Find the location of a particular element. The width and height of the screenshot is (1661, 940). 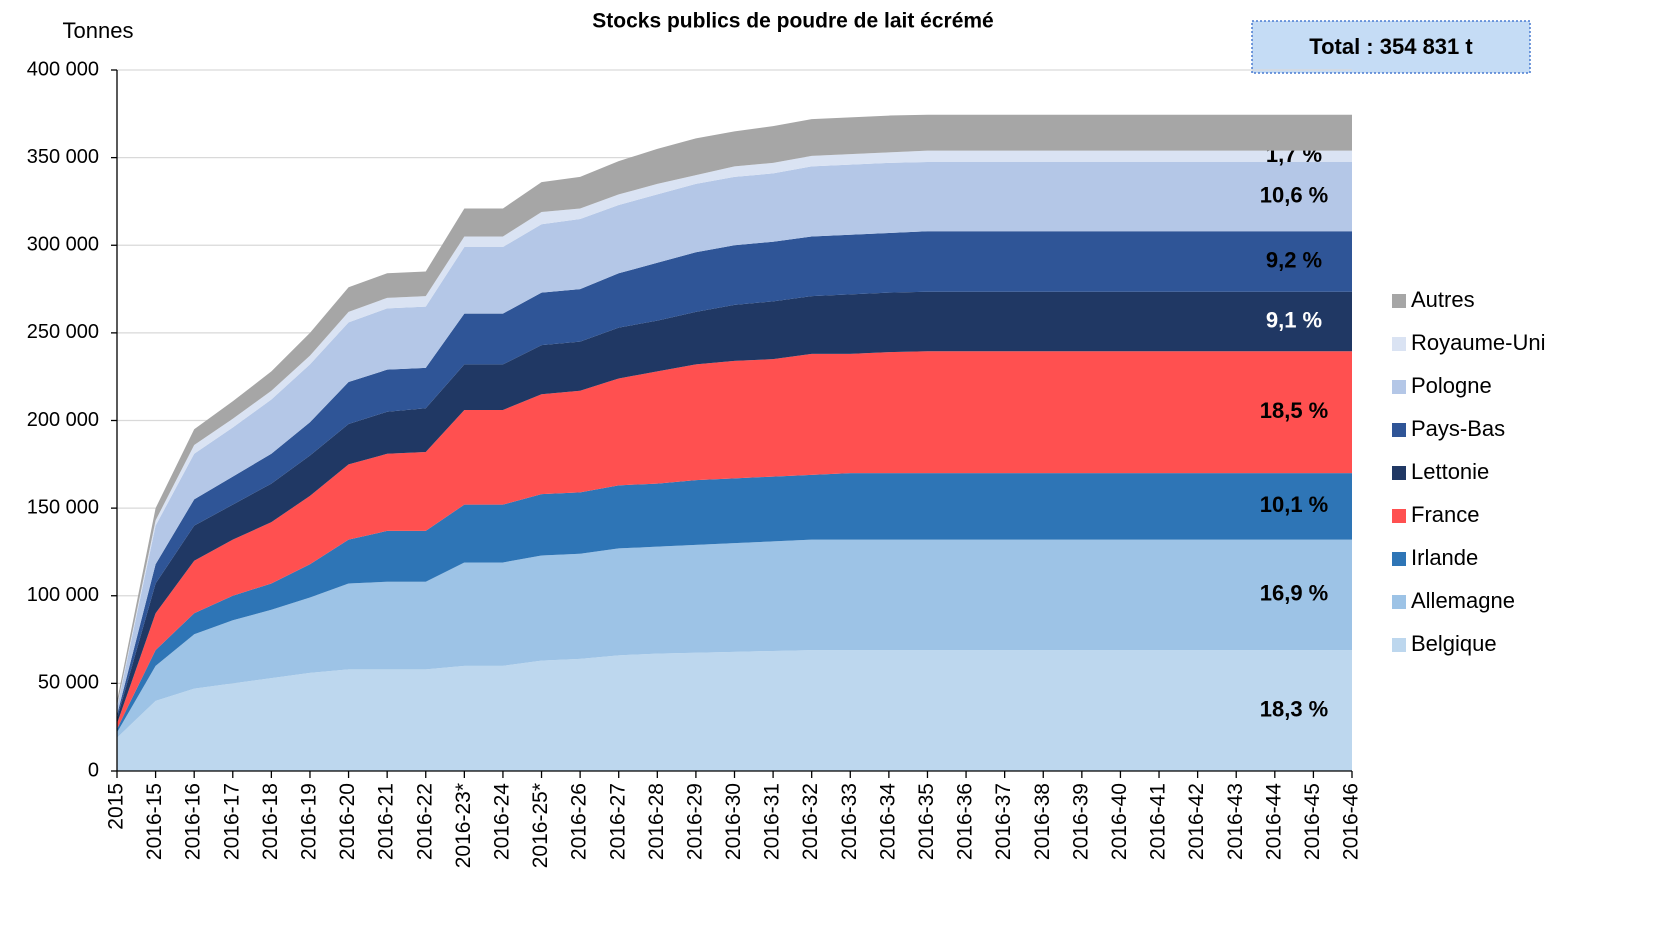

y-tick-label: 50 000 is located at coordinates (68, 683).